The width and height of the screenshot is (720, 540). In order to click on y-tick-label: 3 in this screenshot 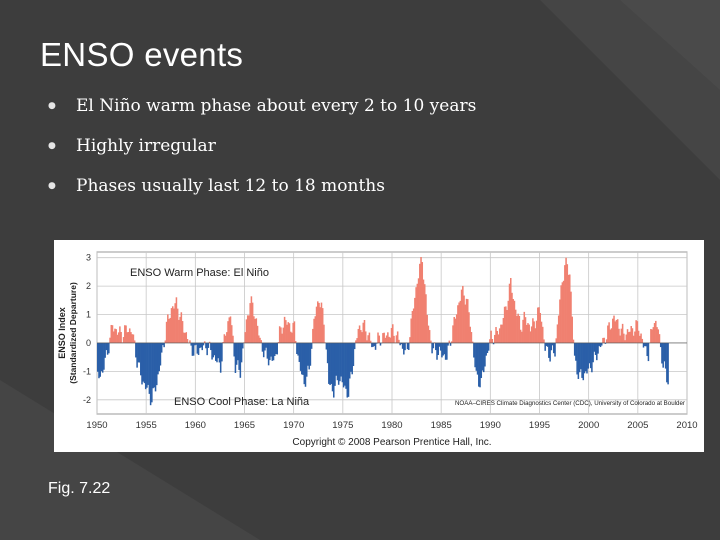, I will do `click(88, 258)`.